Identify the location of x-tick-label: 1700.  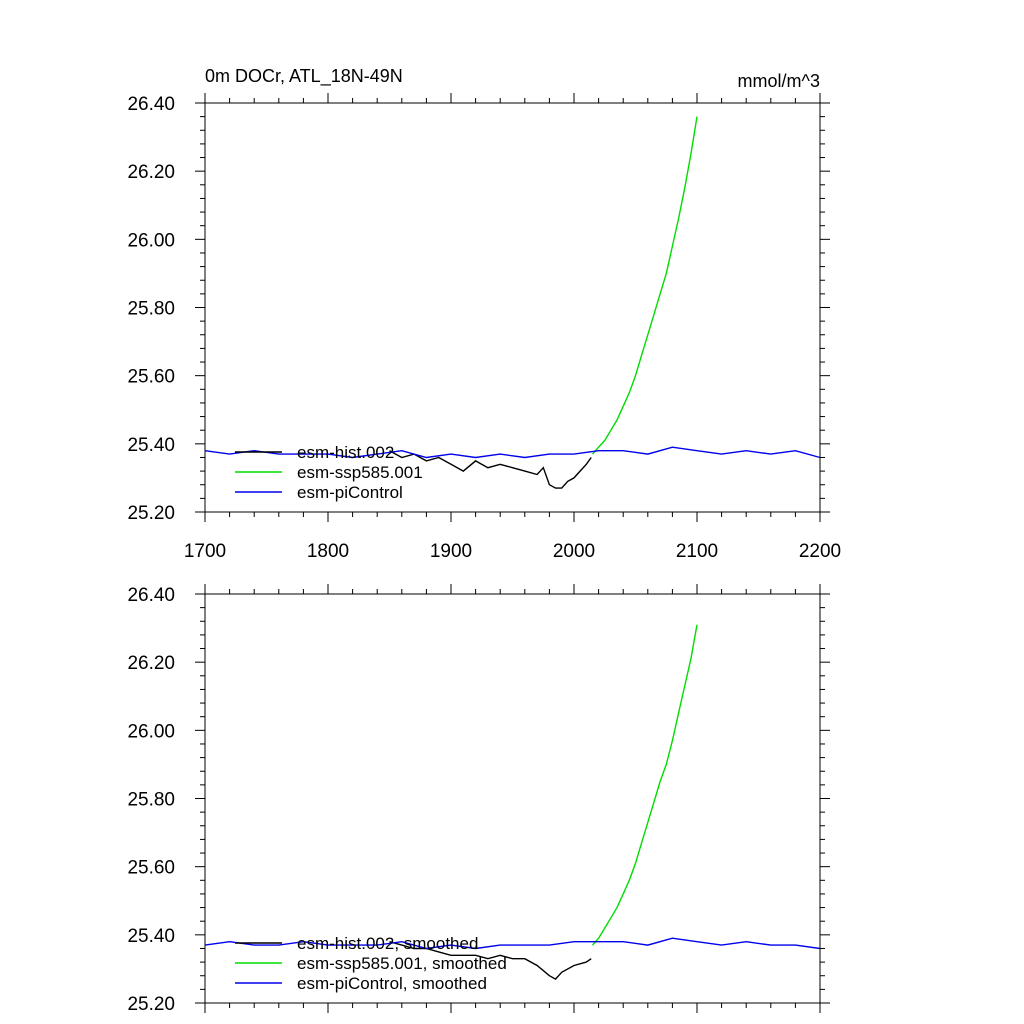
(205, 551).